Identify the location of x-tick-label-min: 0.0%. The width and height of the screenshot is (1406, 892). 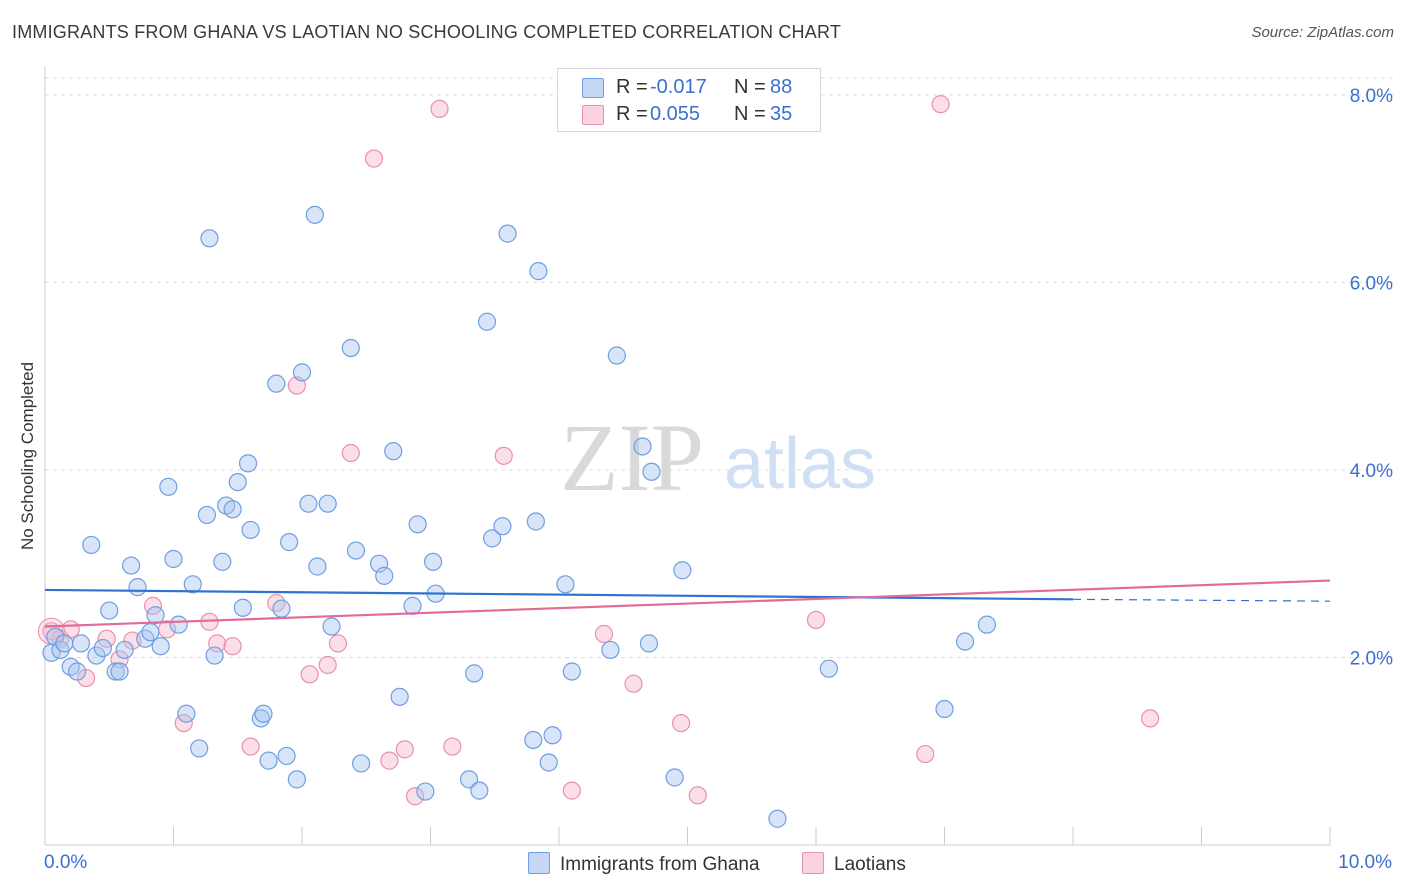
(66, 862).